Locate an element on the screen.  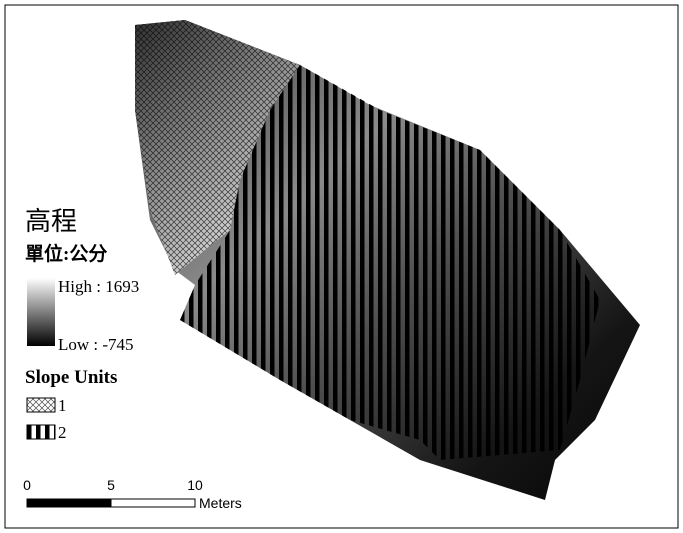
legend-high: High : 1693 is located at coordinates (98, 286).